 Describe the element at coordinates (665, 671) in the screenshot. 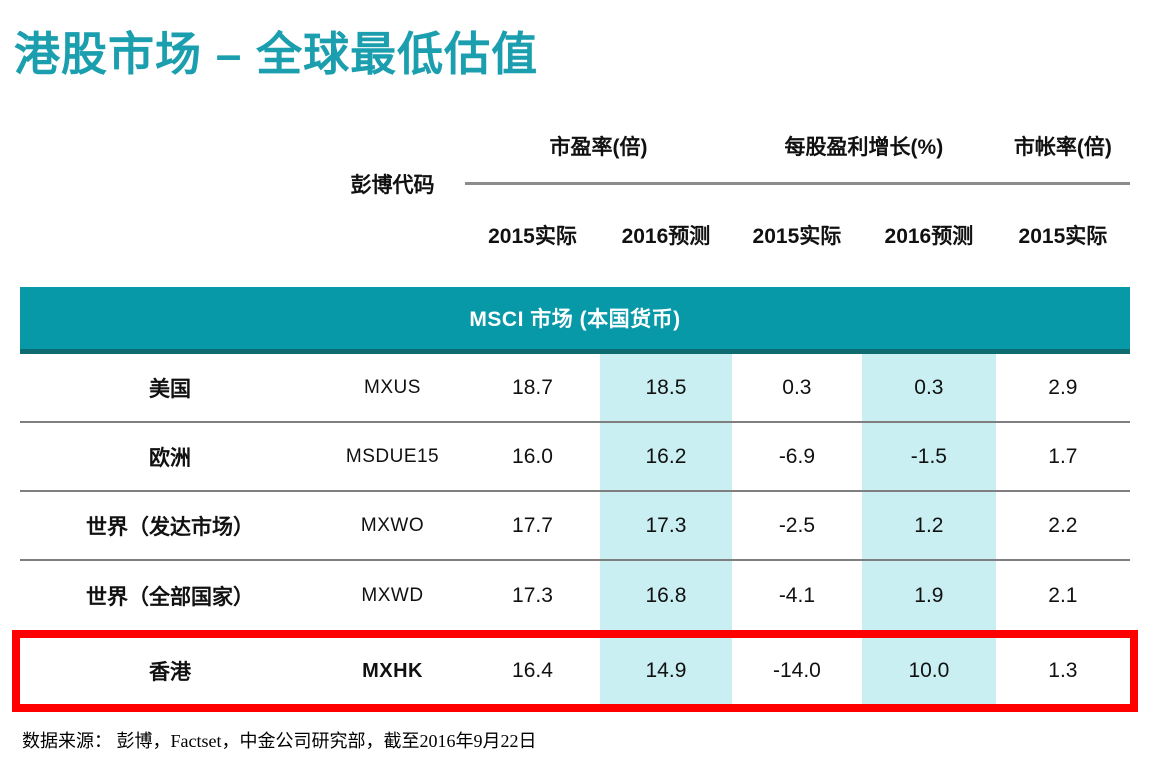

I see `pe-2016-cell: 14.9` at that location.